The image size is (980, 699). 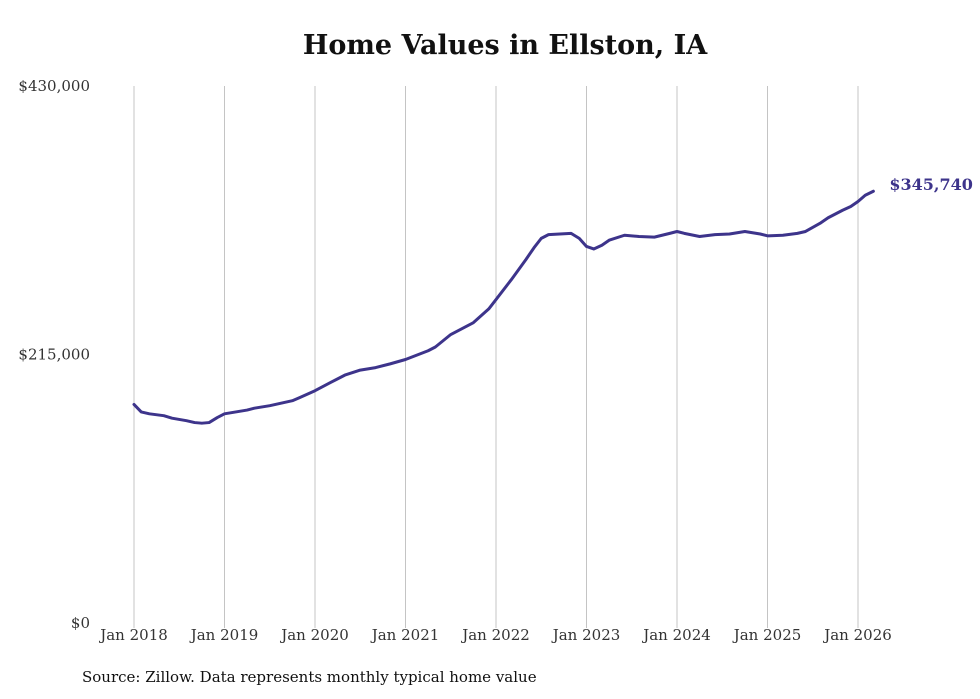 I want to click on chart-title: Home Values in Ellston, IA, so click(x=505, y=45).